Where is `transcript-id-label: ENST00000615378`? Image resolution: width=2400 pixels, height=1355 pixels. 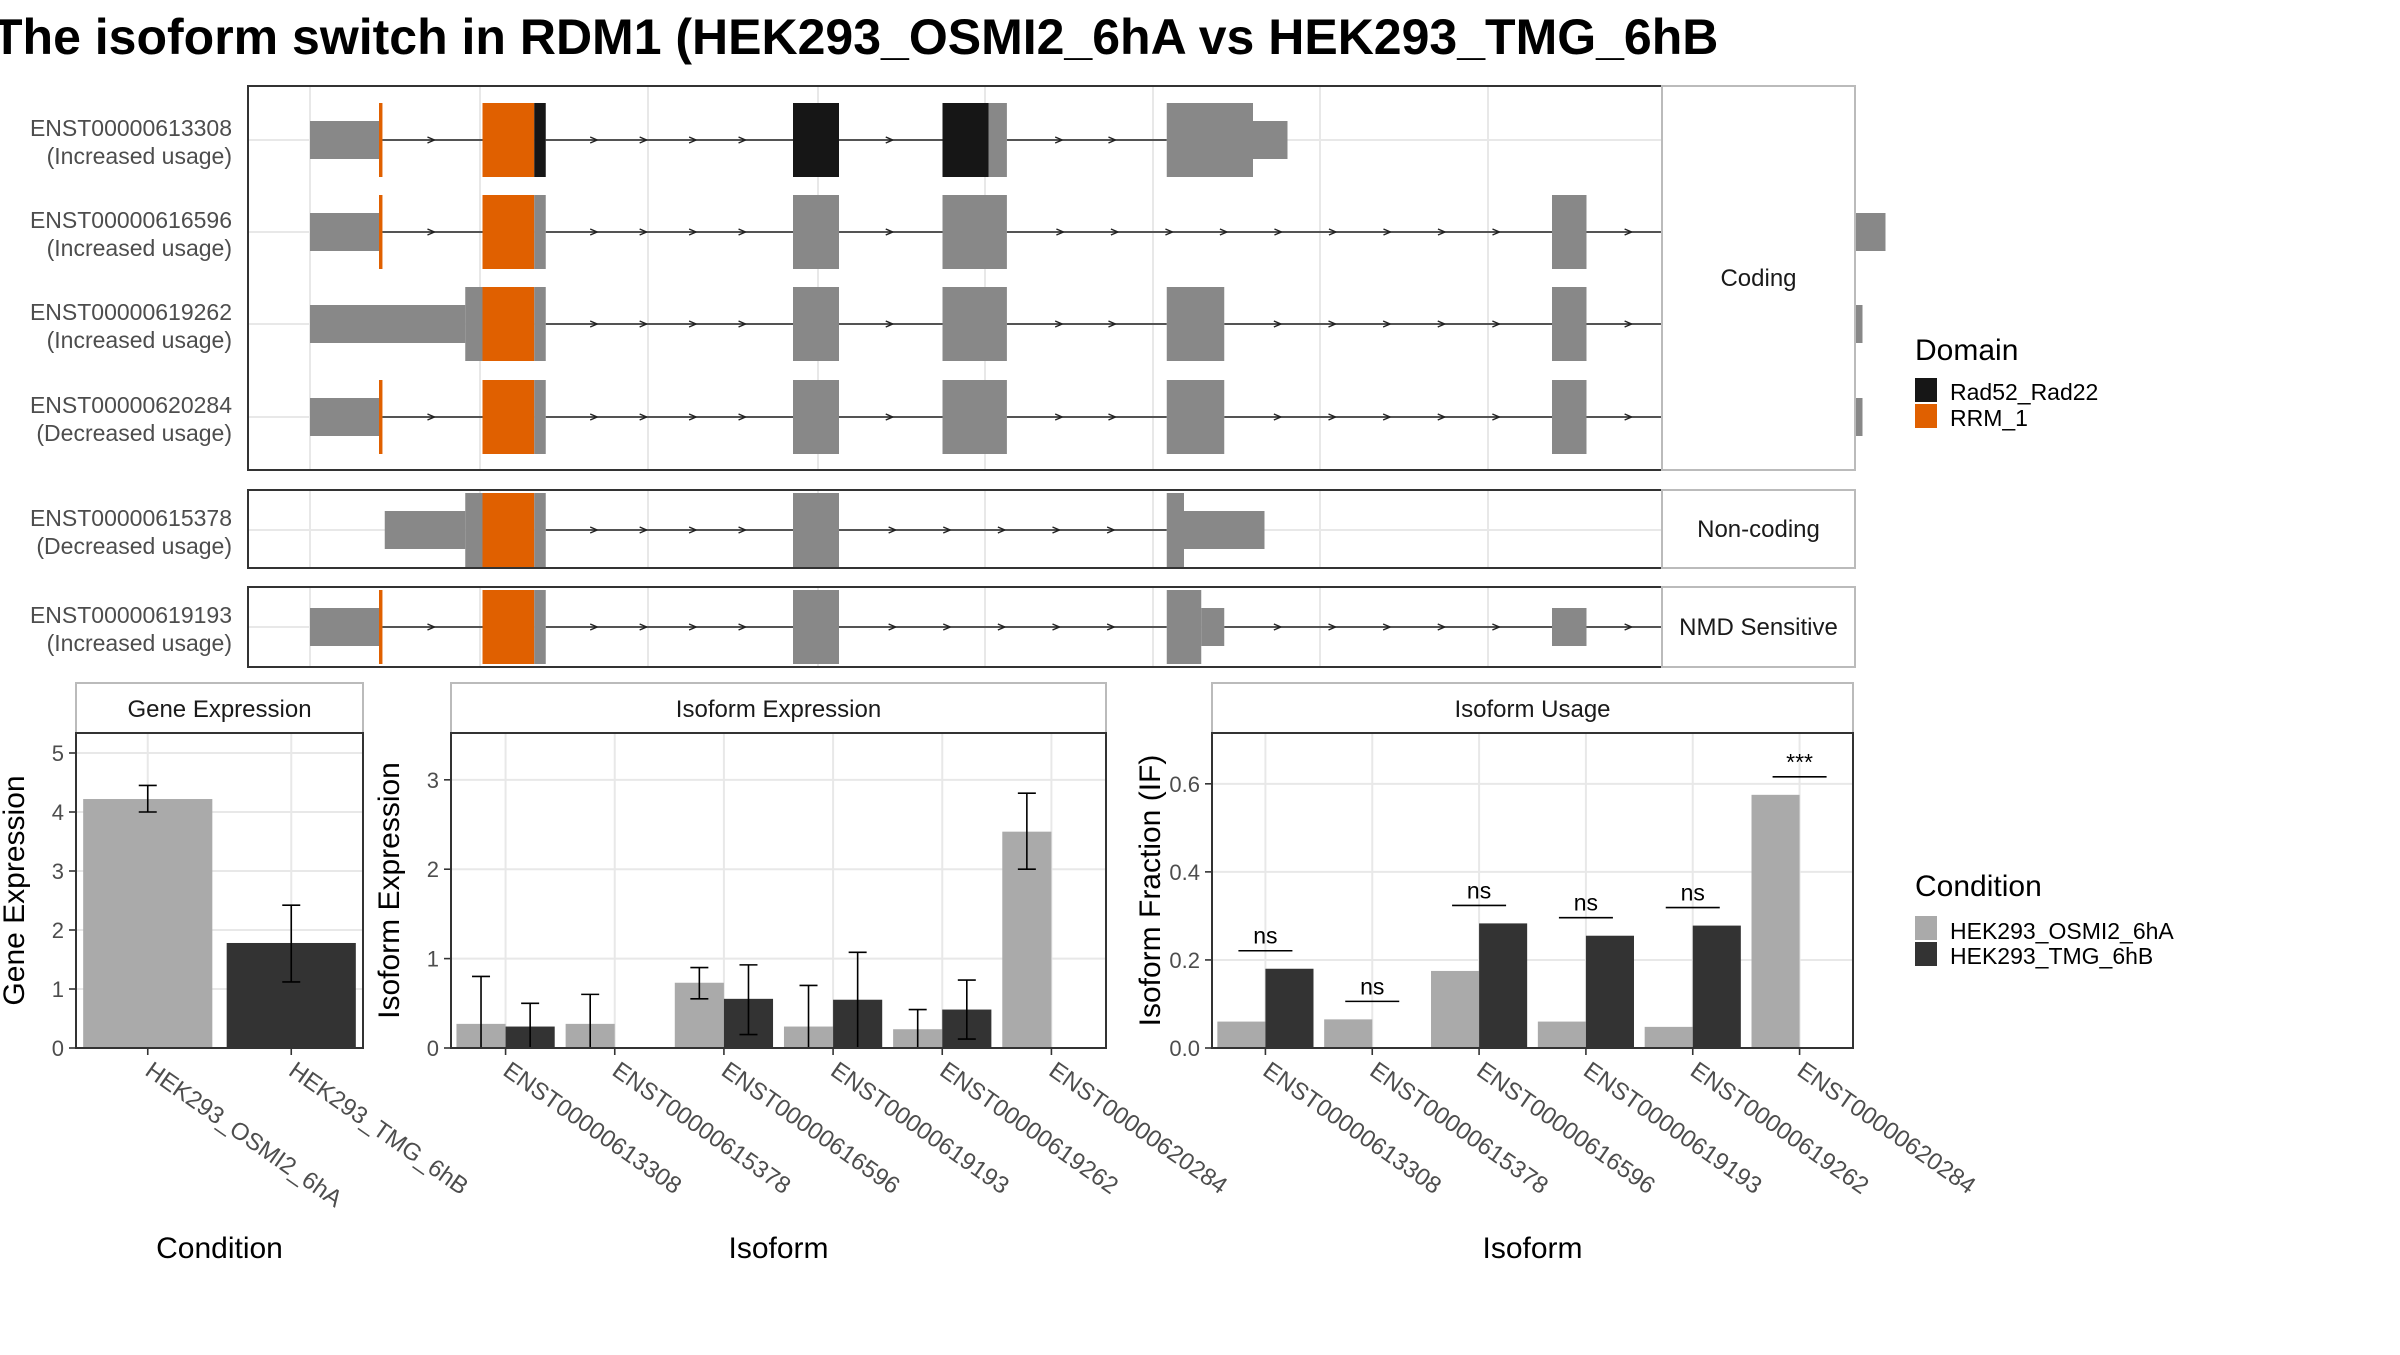
transcript-id-label: ENST00000615378 is located at coordinates (131, 518).